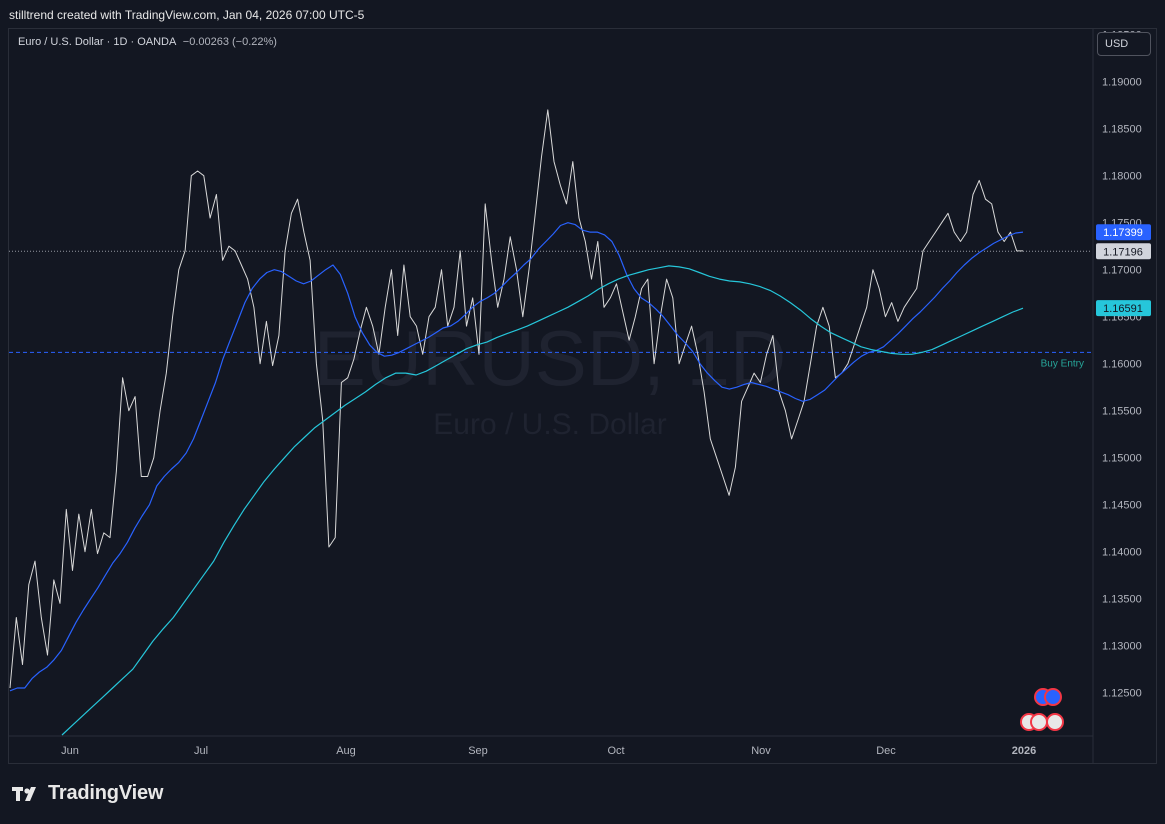  Describe the element at coordinates (97, 42) in the screenshot. I see `symbol-title: Euro / U.S. Dollar · 1D · OANDA` at that location.